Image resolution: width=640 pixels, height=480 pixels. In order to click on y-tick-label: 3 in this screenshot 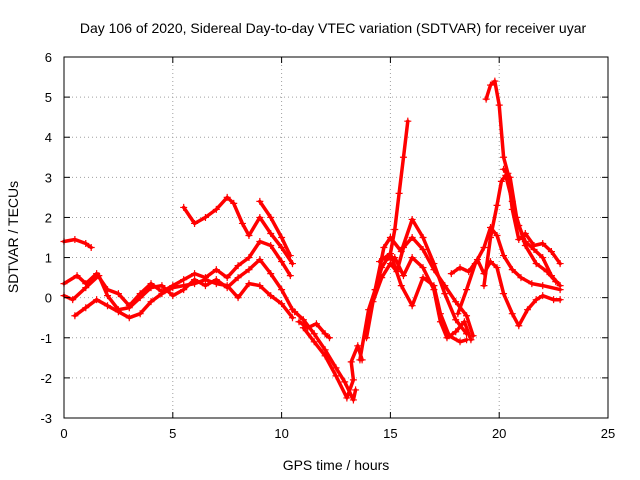, I will do `click(48, 177)`.